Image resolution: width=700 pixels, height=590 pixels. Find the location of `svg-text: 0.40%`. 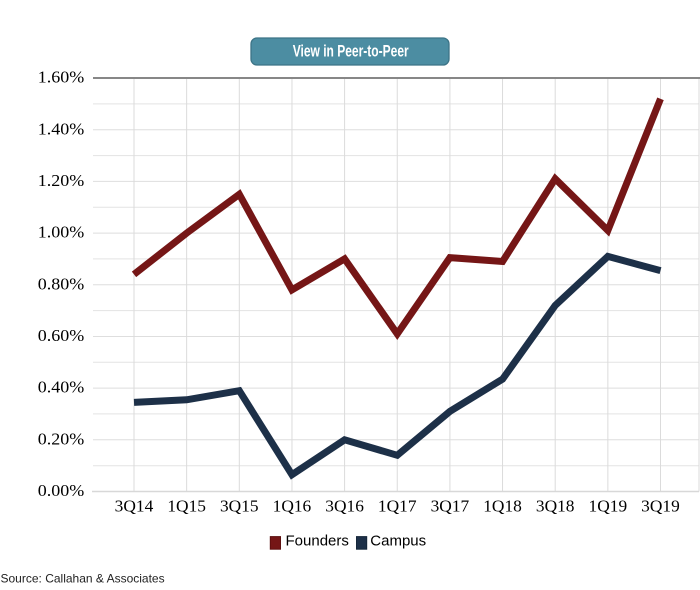

svg-text: 0.40% is located at coordinates (61, 387).